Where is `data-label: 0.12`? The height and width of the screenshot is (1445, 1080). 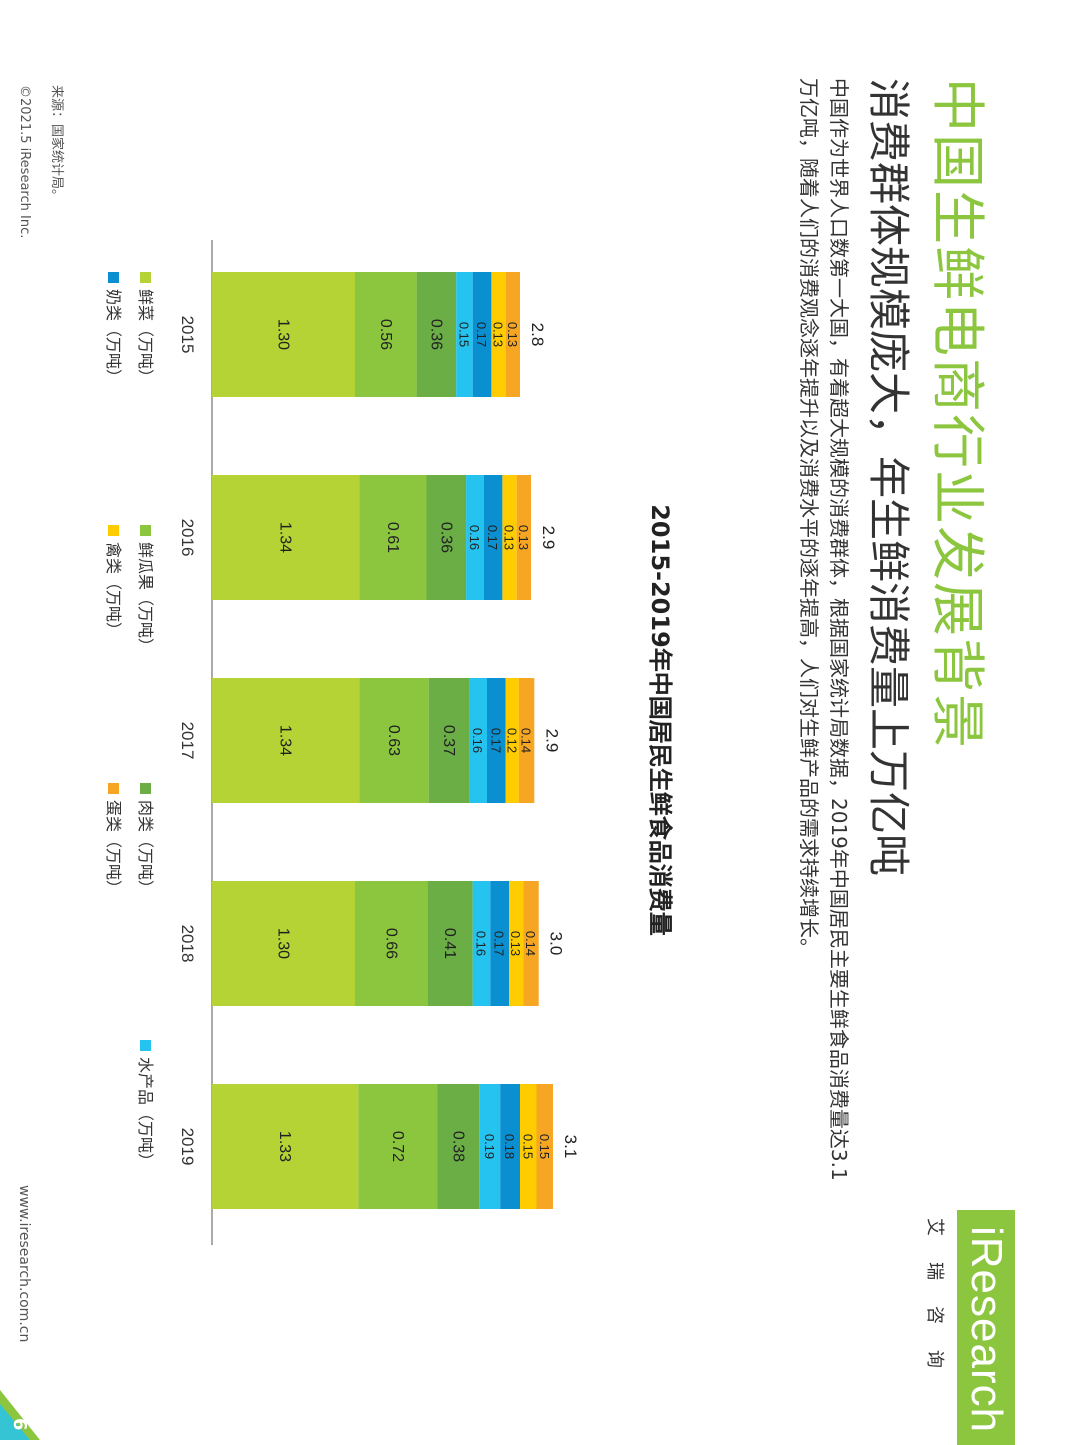 data-label: 0.12 is located at coordinates (511, 740).